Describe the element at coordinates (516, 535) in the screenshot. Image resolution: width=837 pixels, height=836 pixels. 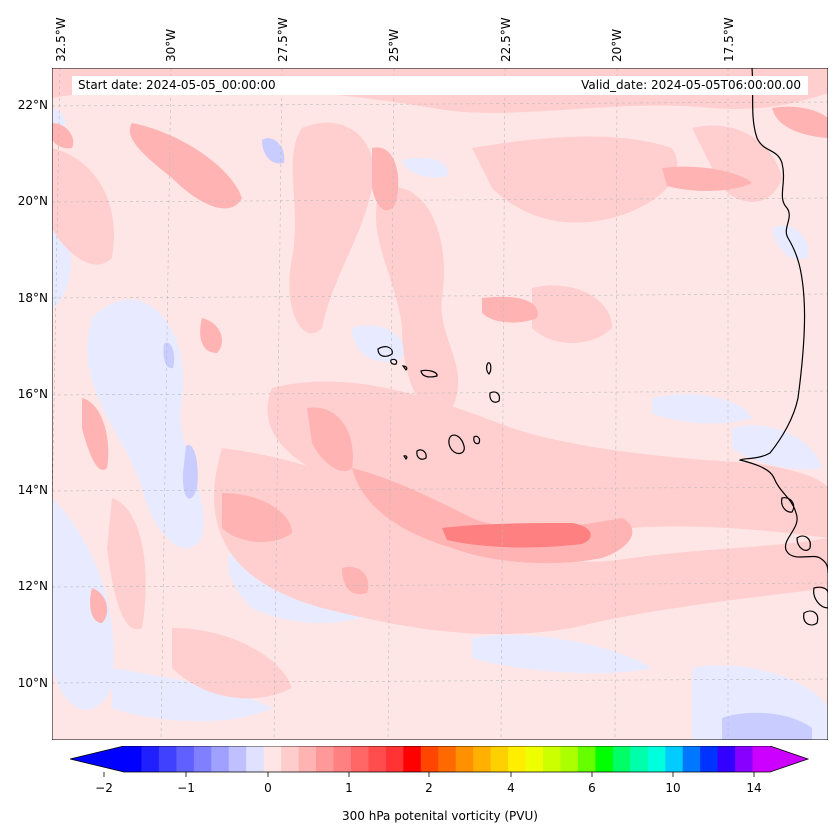
I see `high-pv-band` at that location.